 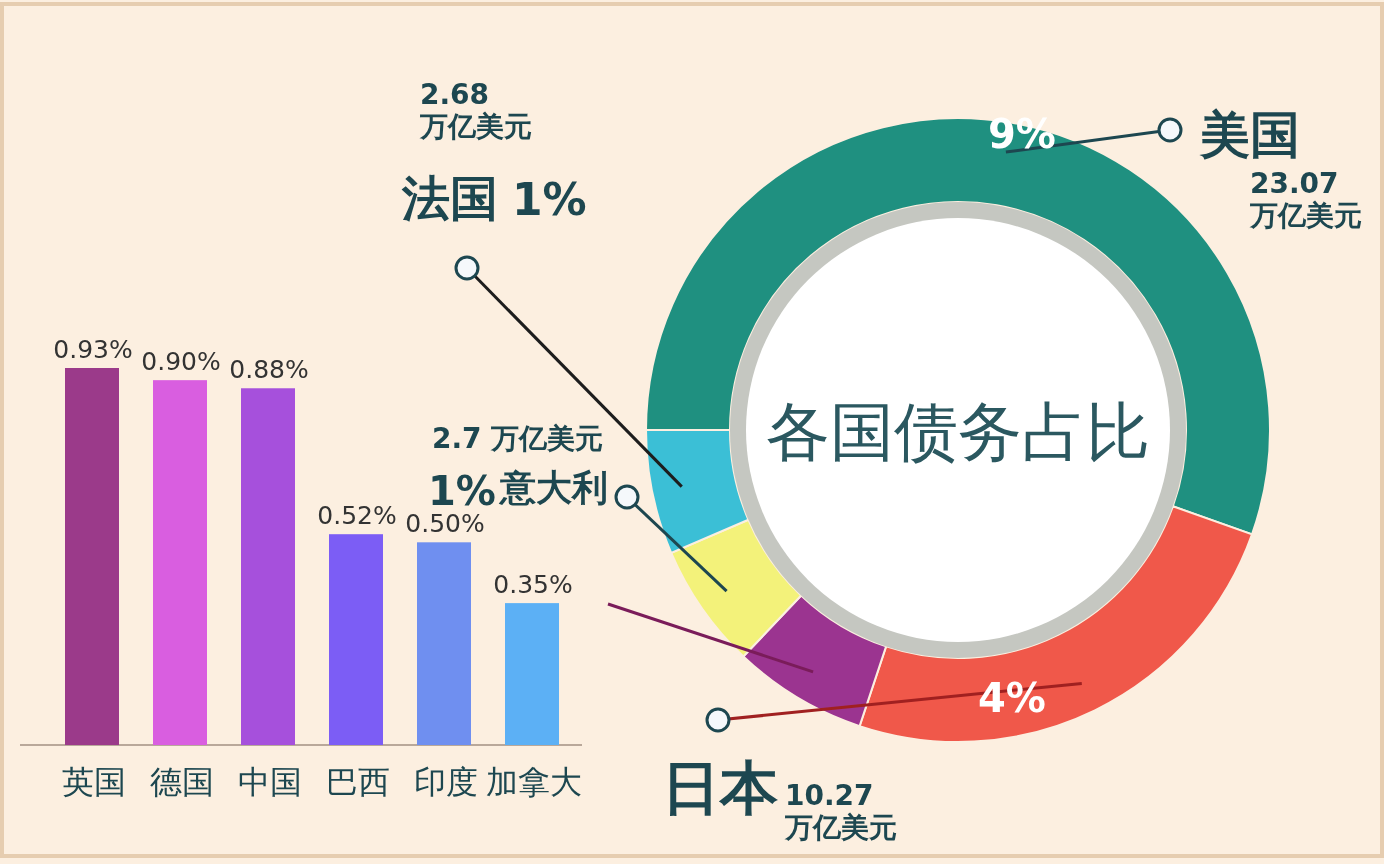 I want to click on data-label: 23.07 万亿美元, so click(x=1305, y=200).